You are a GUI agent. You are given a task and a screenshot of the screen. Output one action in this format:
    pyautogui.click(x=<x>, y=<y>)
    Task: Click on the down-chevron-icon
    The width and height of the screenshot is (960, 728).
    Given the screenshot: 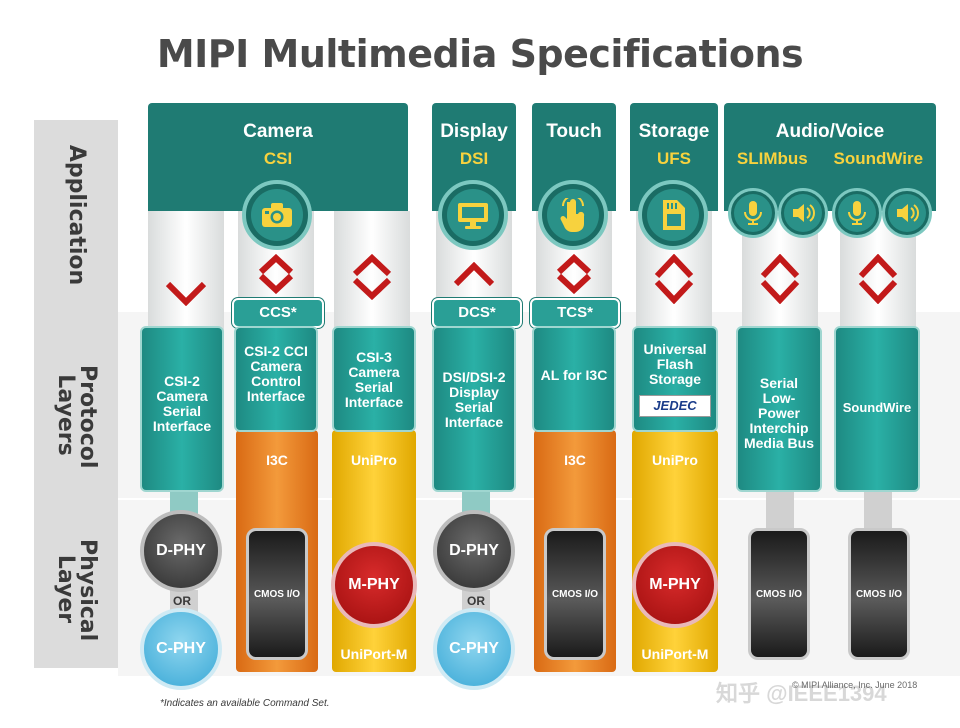 What is the action you would take?
    pyautogui.click(x=186, y=294)
    